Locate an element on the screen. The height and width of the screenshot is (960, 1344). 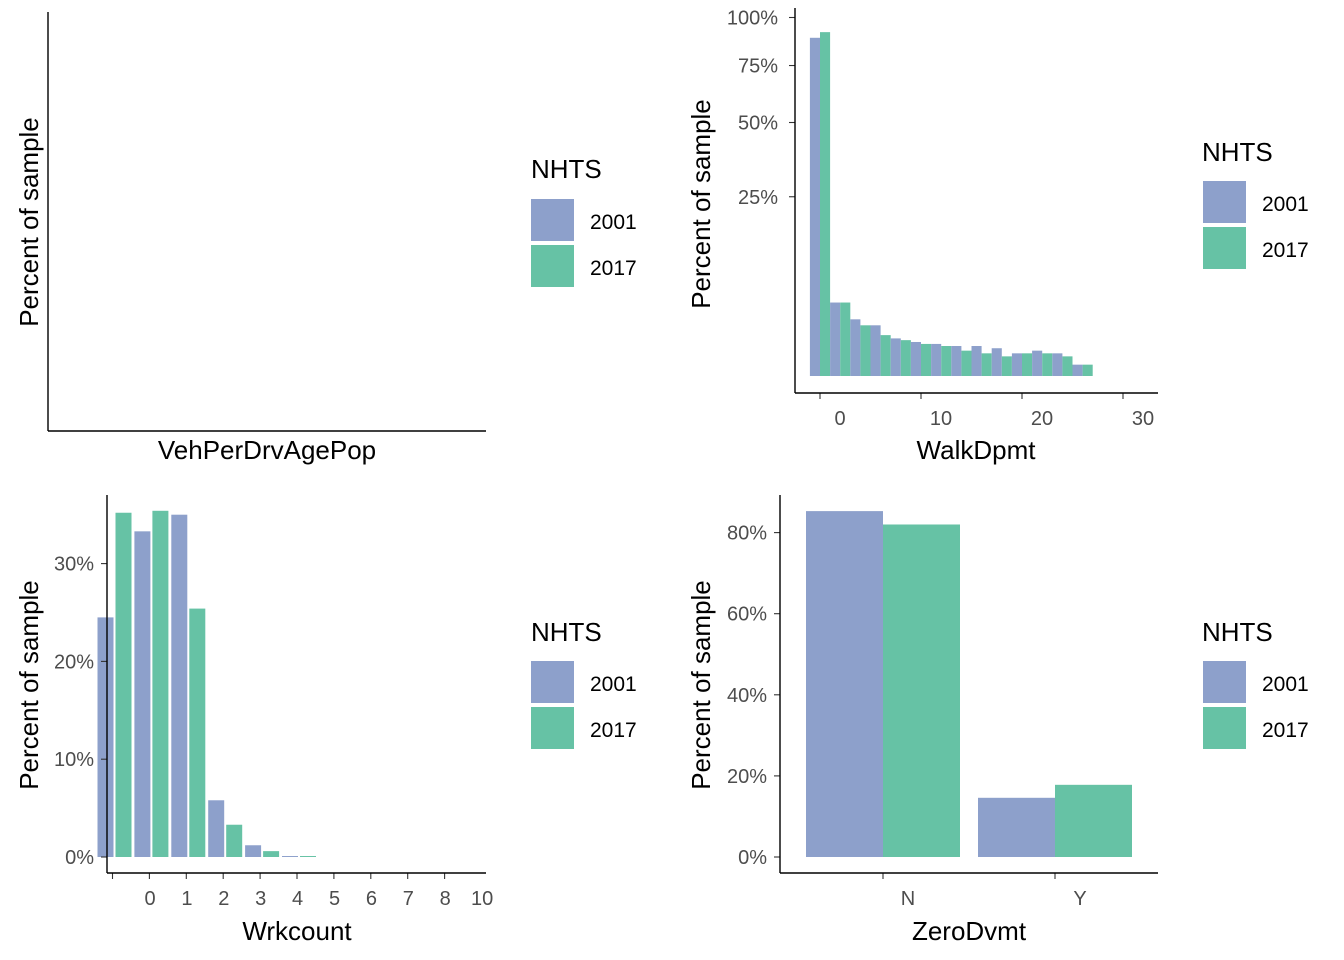
x-axis-title: WalkDpmt is located at coordinates (977, 450).